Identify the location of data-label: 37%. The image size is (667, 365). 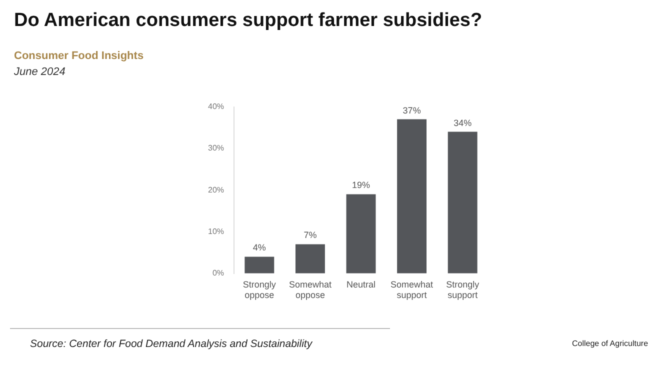
(411, 110).